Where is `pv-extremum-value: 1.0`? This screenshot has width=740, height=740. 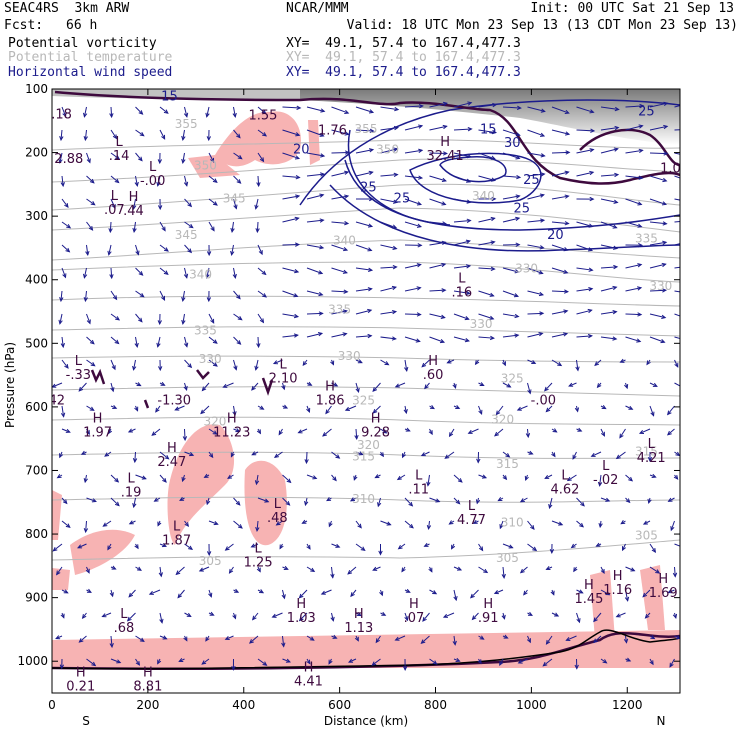 pv-extremum-value: 1.0 is located at coordinates (670, 168).